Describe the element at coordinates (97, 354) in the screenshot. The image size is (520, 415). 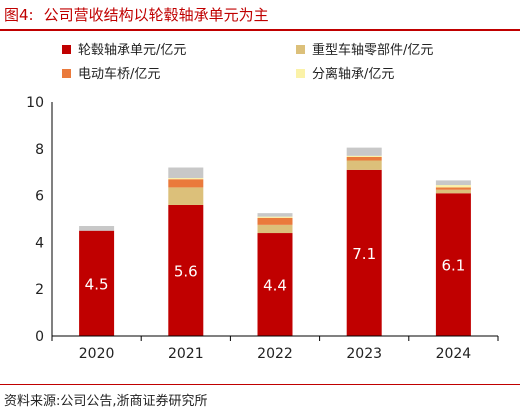
I see `x-tick-label-2020: 2020` at that location.